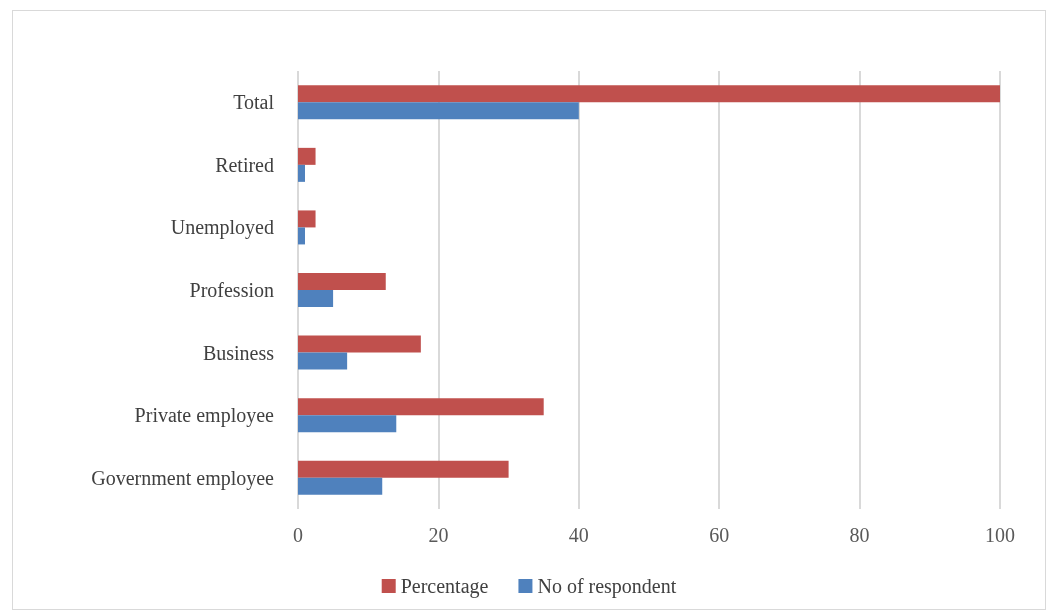 The width and height of the screenshot is (1049, 613). Describe the element at coordinates (438, 535) in the screenshot. I see `x-tick-label: 20` at that location.